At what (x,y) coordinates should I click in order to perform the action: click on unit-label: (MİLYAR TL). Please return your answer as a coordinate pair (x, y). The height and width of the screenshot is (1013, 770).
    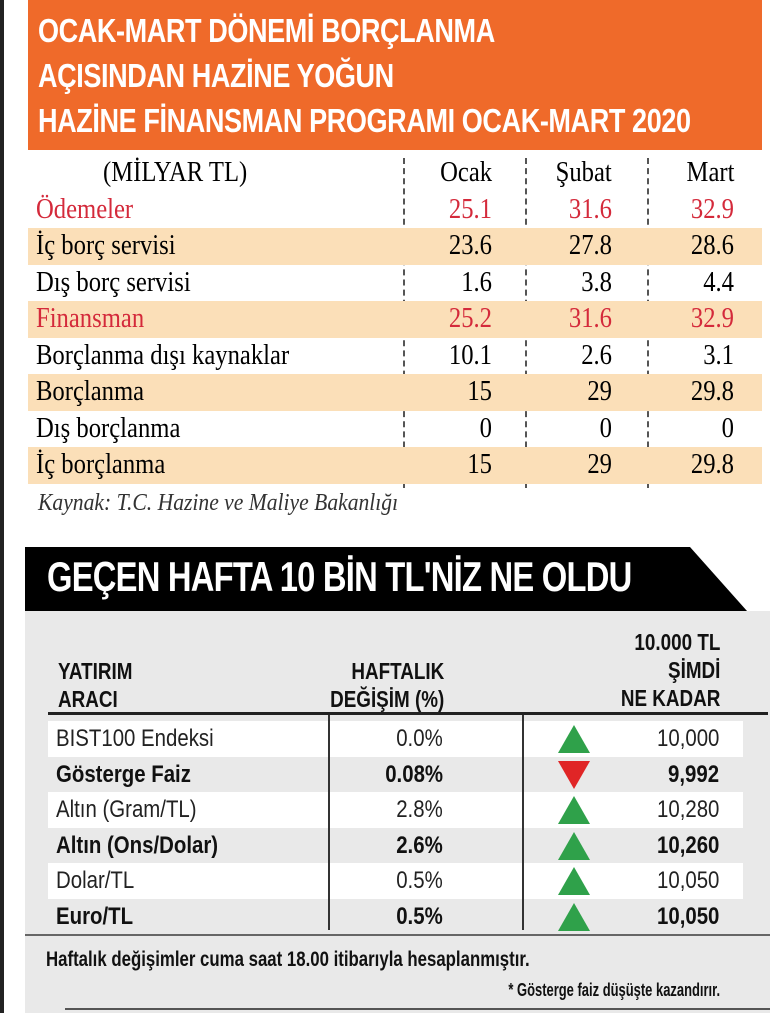
    Looking at the image, I should click on (175, 172).